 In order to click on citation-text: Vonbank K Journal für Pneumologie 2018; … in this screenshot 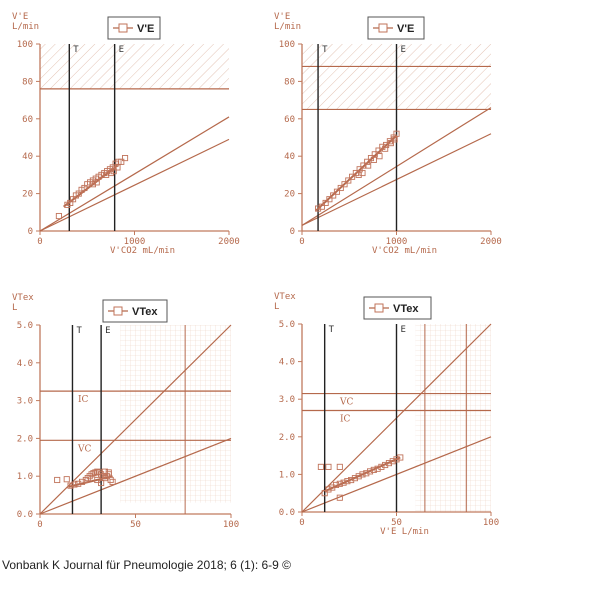, I will do `click(147, 565)`.